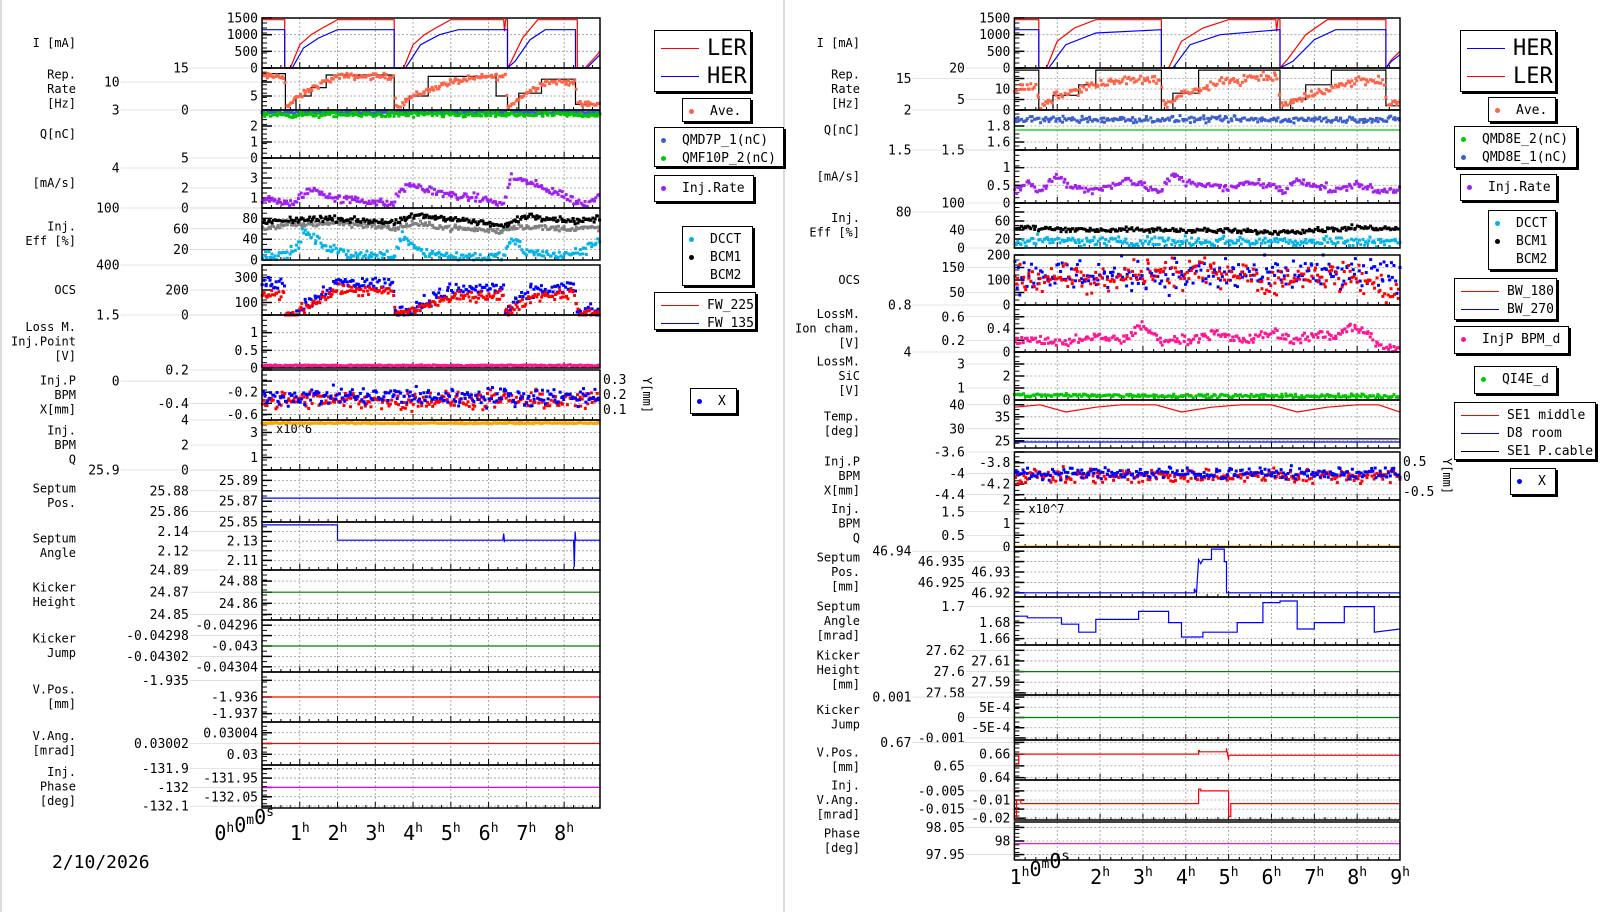  I want to click on y-tick-label: 500, so click(998, 52).